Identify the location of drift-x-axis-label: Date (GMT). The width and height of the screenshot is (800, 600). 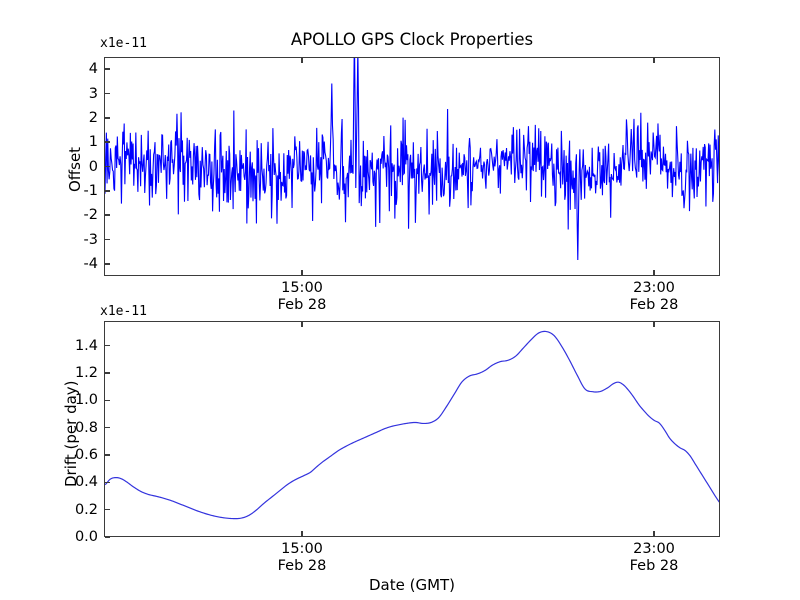
(412, 585).